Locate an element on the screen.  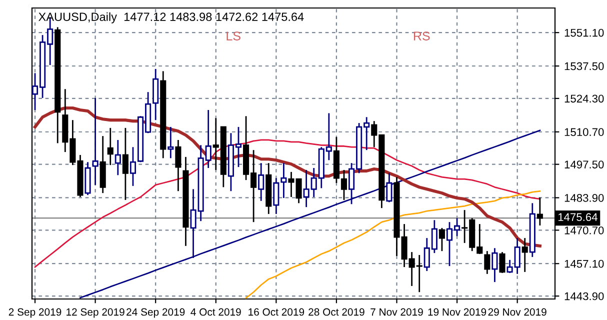
y-tick-label: 1537.50 is located at coordinates (584, 66).